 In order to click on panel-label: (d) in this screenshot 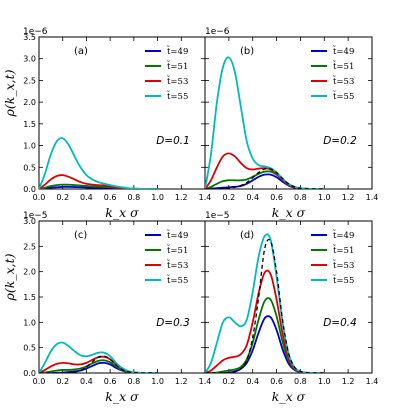, I will do `click(247, 235)`.